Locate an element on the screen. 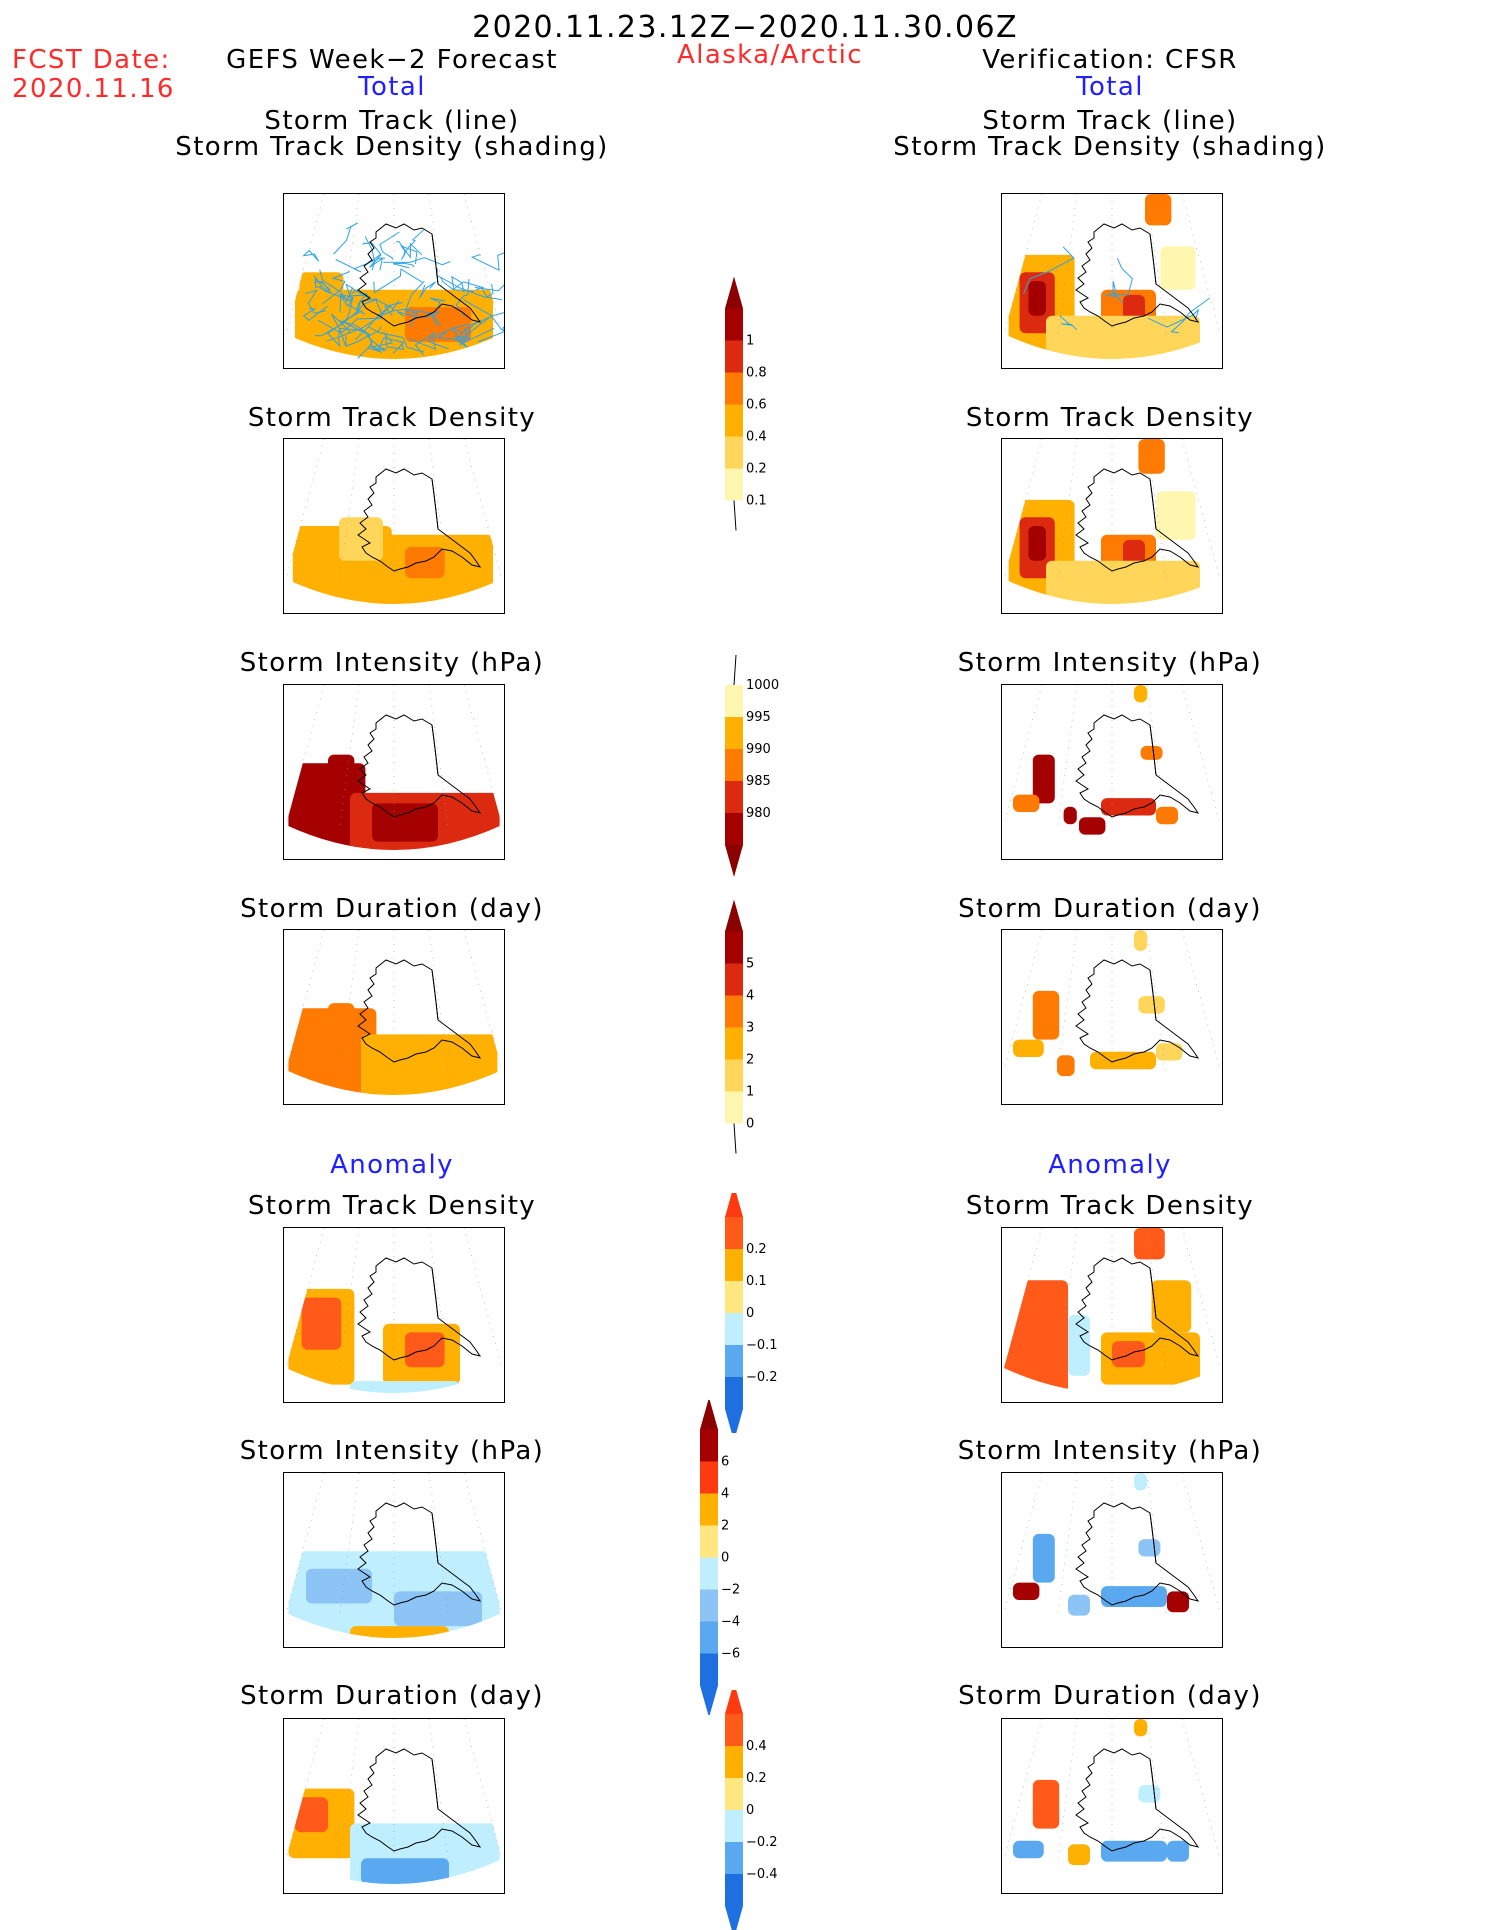 The image size is (1487, 1930). colorbar-duration-total: 5 4 3 2 1 0 is located at coordinates (739, 1026).